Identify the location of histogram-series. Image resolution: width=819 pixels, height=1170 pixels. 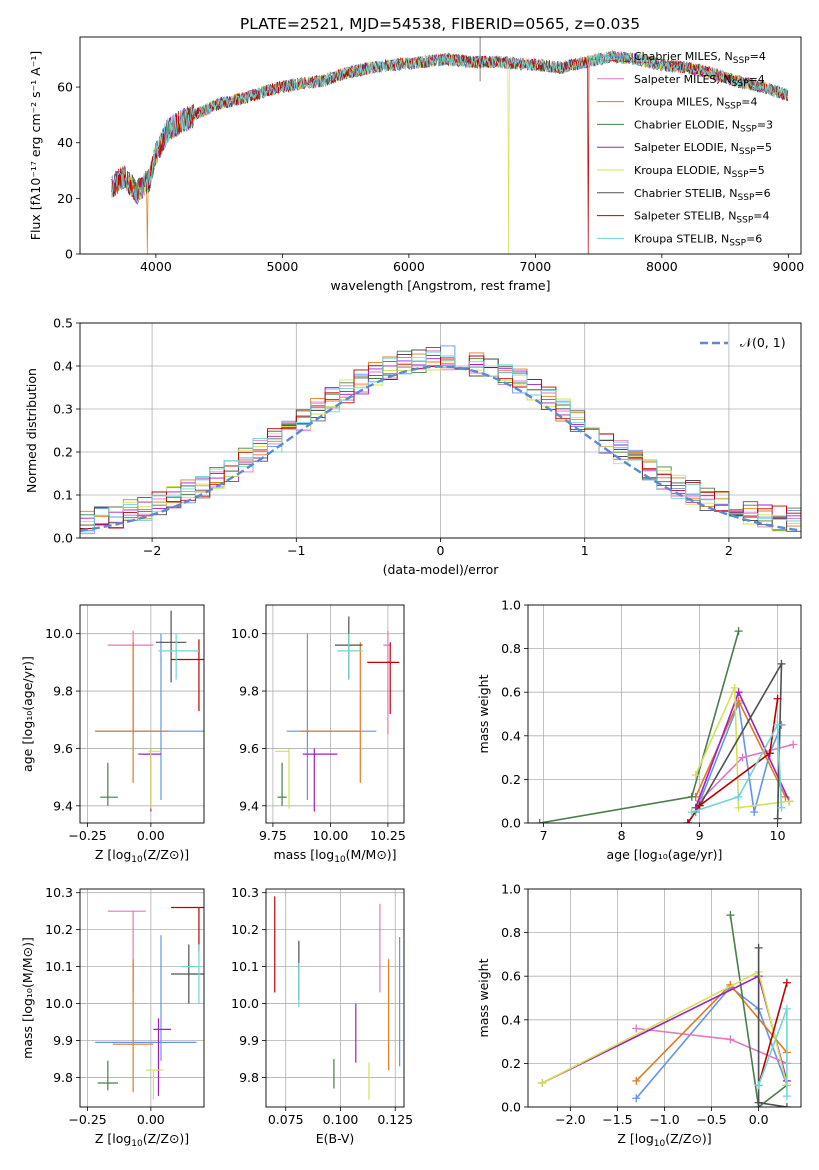
(440, 440).